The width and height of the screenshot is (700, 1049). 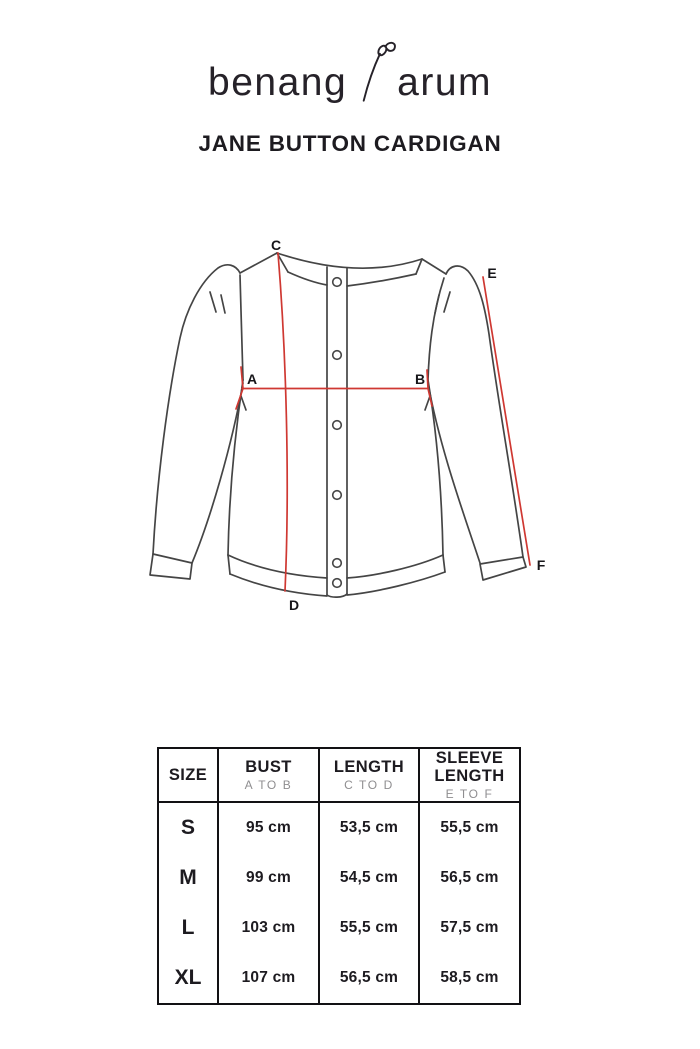 What do you see at coordinates (368, 878) in the screenshot?
I see `length-value: 54,5 cm` at bounding box center [368, 878].